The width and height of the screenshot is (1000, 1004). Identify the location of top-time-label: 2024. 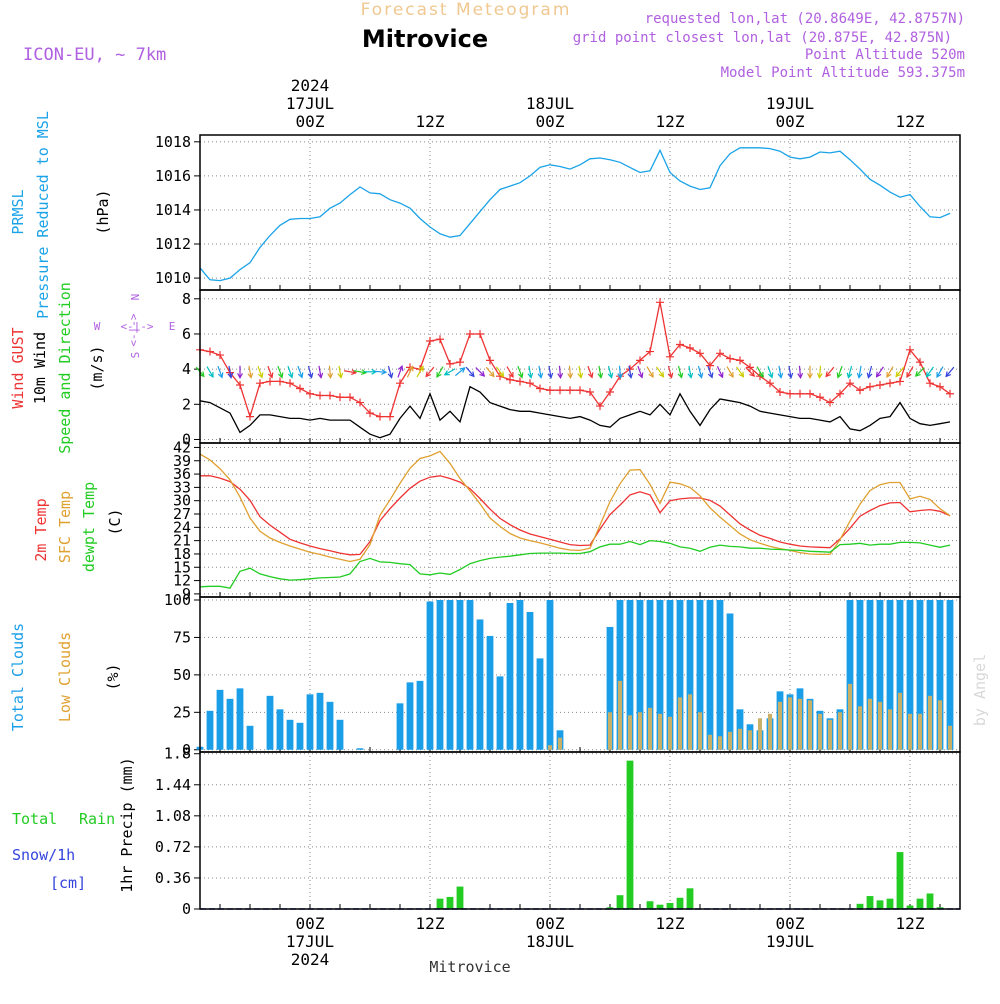
(310, 85).